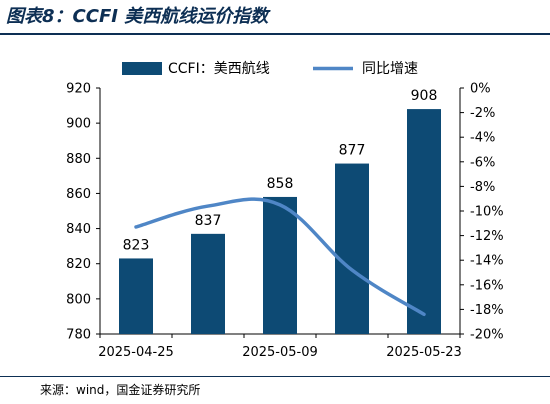  What do you see at coordinates (487, 335) in the screenshot?
I see `right-axis-tick-label: -20%` at bounding box center [487, 335].